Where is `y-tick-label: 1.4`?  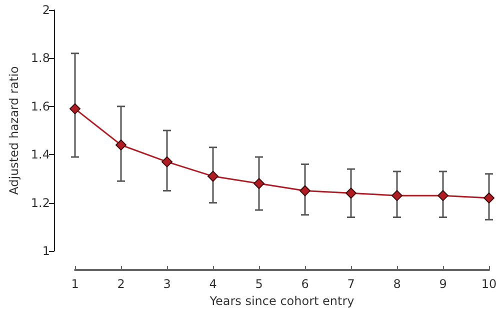
y-tick-label: 1.4 is located at coordinates (40, 155).